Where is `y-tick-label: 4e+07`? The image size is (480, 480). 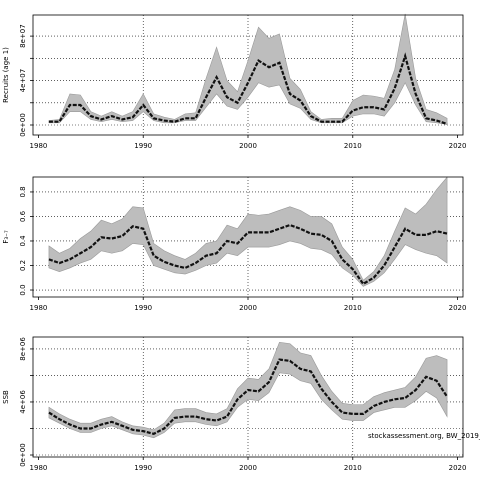 y-tick-label: 4e+07 is located at coordinates (23, 81).